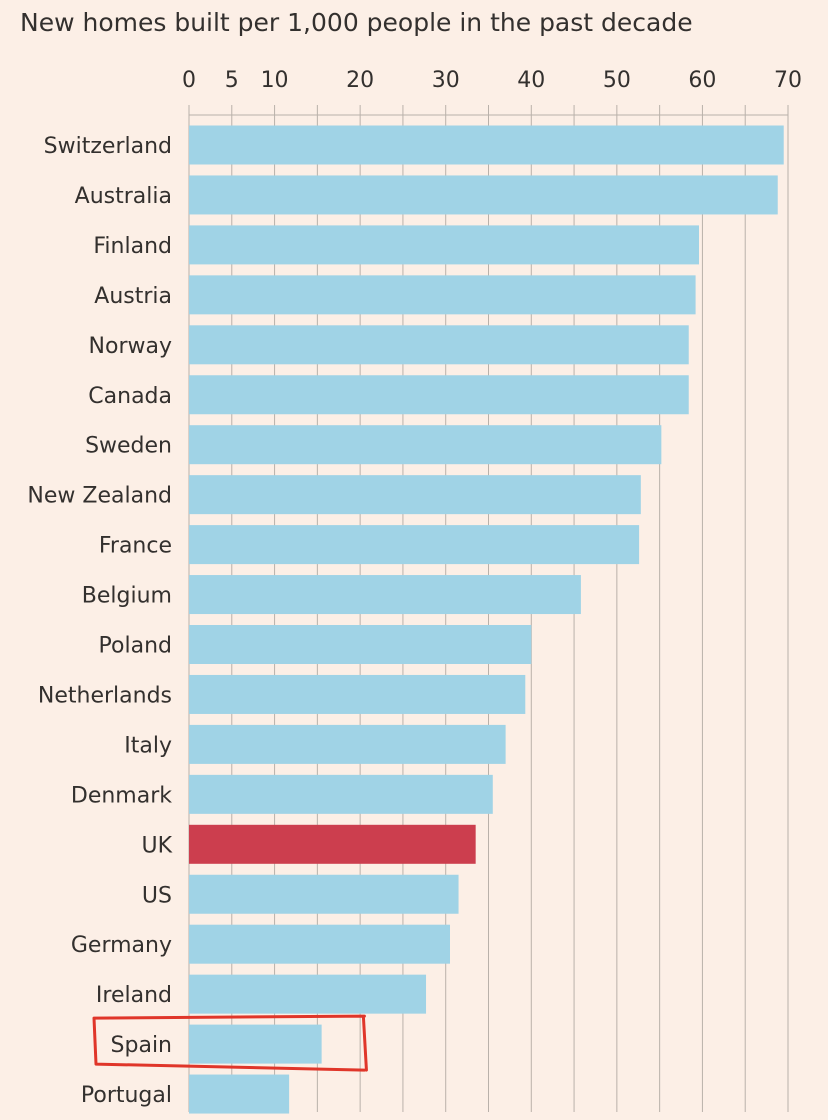 The height and width of the screenshot is (1120, 828). Describe the element at coordinates (189, 80) in the screenshot. I see `tick-label: 0` at that location.